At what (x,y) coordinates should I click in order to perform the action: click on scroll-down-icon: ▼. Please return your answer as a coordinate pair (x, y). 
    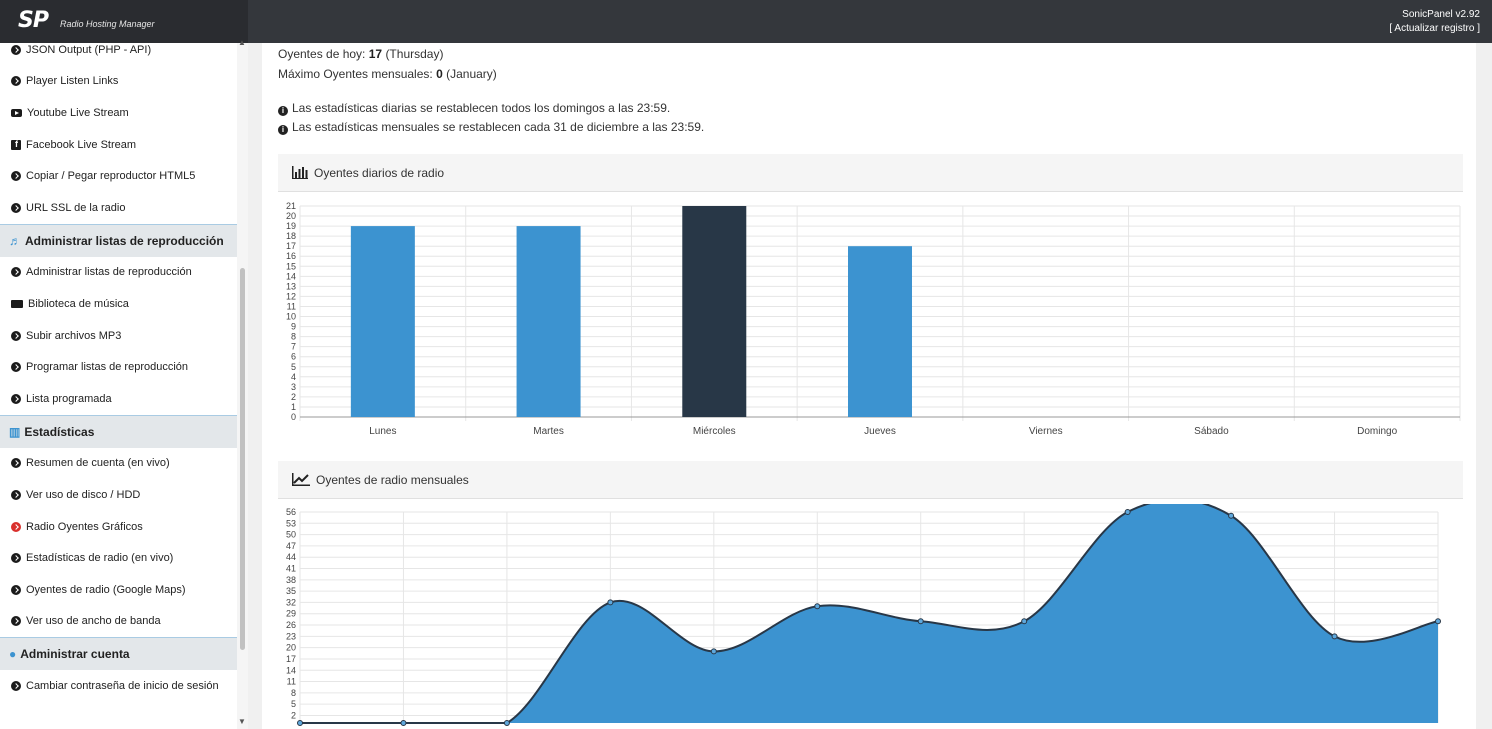
    Looking at the image, I should click on (242, 721).